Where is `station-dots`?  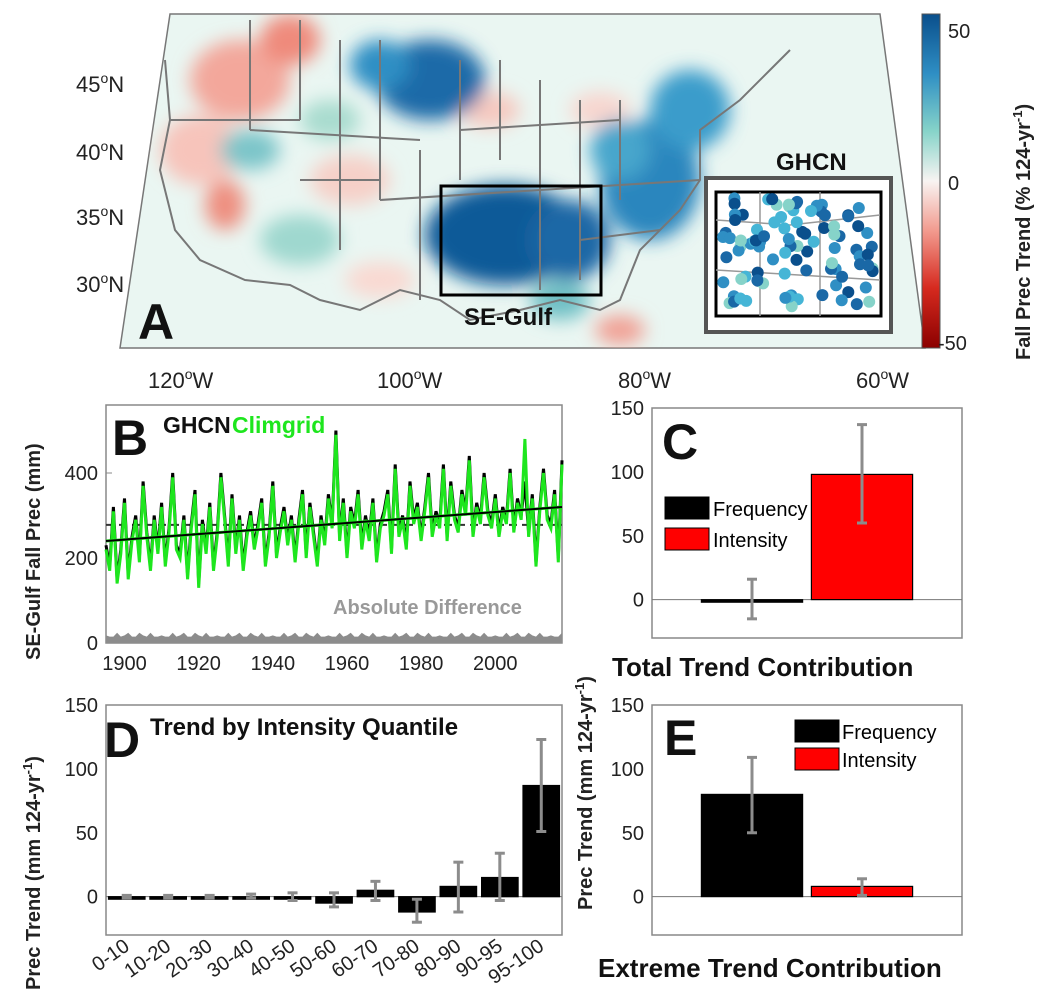 station-dots is located at coordinates (798, 252).